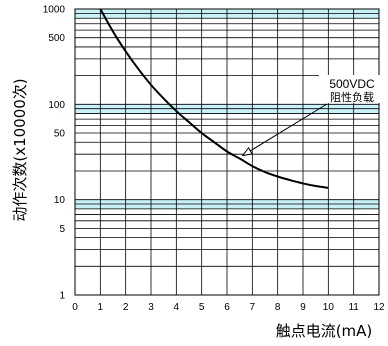 This screenshot has width=388, height=346. Describe the element at coordinates (352, 84) in the screenshot. I see `annotation-voltage: 500VDC` at that location.